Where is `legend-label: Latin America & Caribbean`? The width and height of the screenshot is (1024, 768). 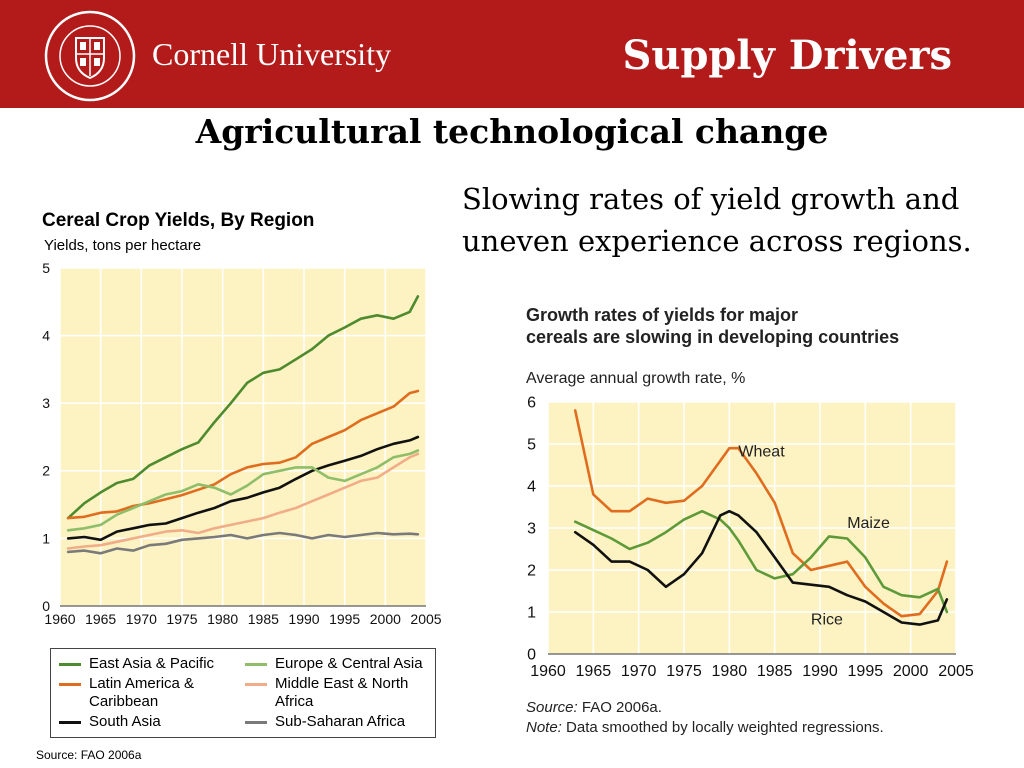 legend-label: Latin America & Caribbean is located at coordinates (142, 692).